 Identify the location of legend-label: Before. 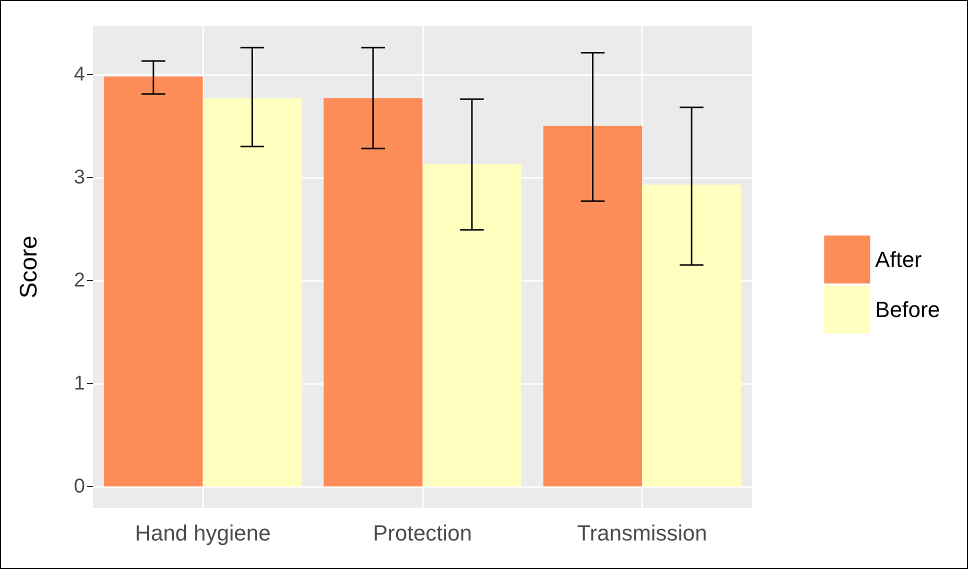
(907, 309).